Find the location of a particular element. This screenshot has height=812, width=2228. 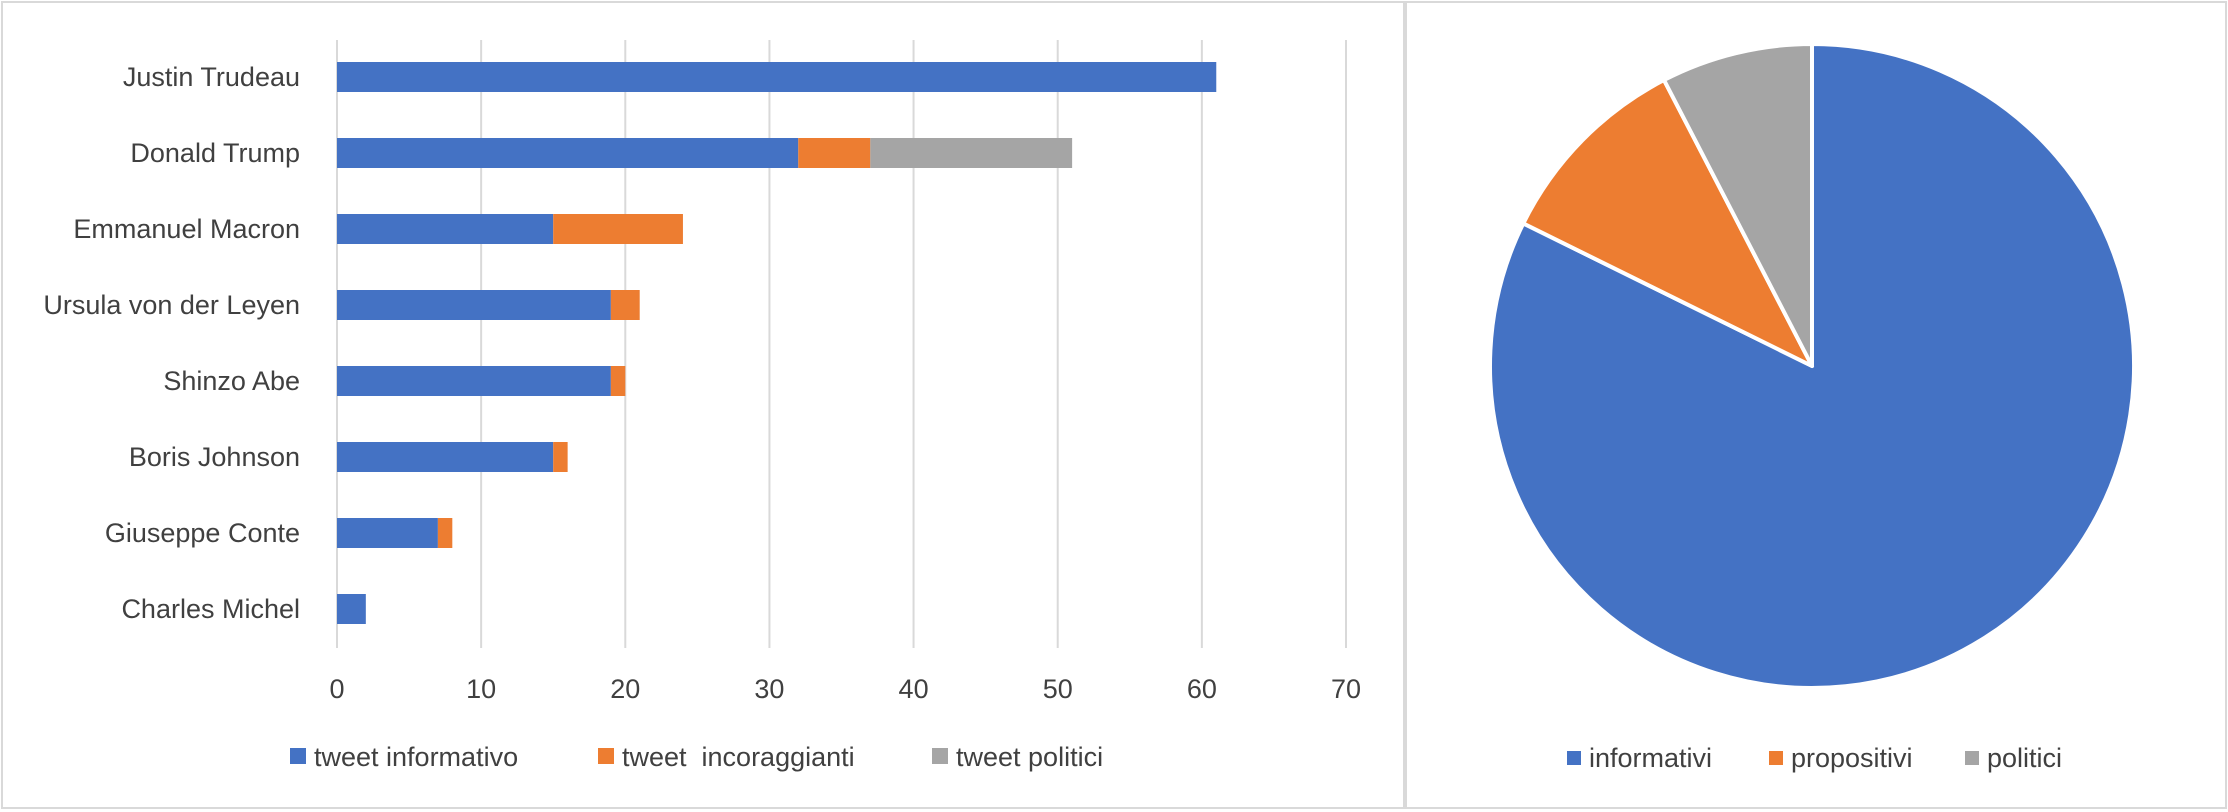

x-tick-label: 50 is located at coordinates (1058, 689).